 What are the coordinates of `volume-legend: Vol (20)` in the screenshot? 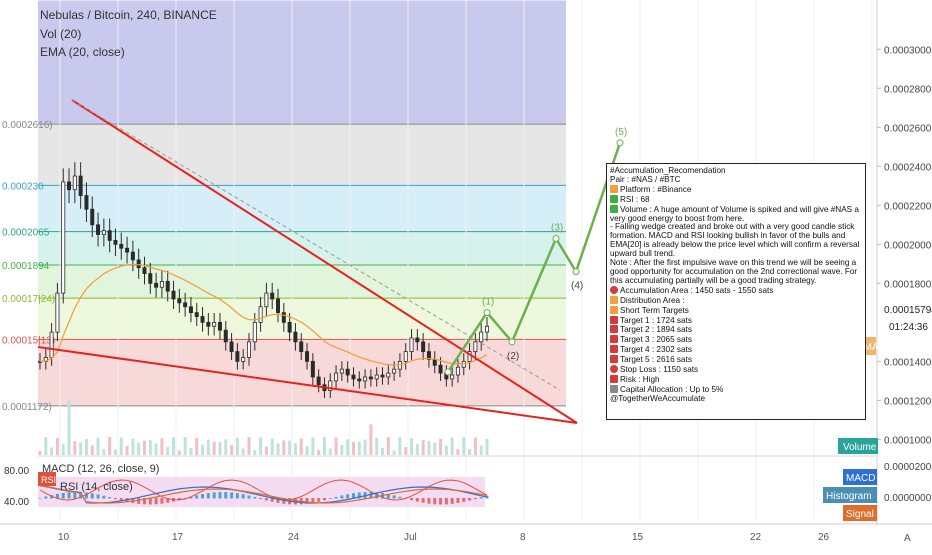 It's located at (61, 34).